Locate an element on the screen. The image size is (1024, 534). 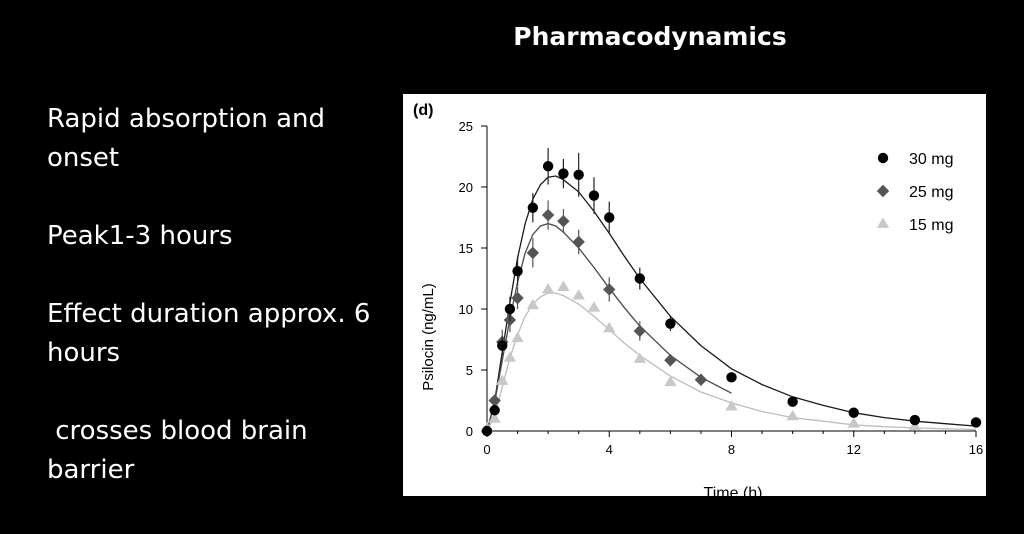
slide-title: Pharmacodynamics is located at coordinates (650, 36).